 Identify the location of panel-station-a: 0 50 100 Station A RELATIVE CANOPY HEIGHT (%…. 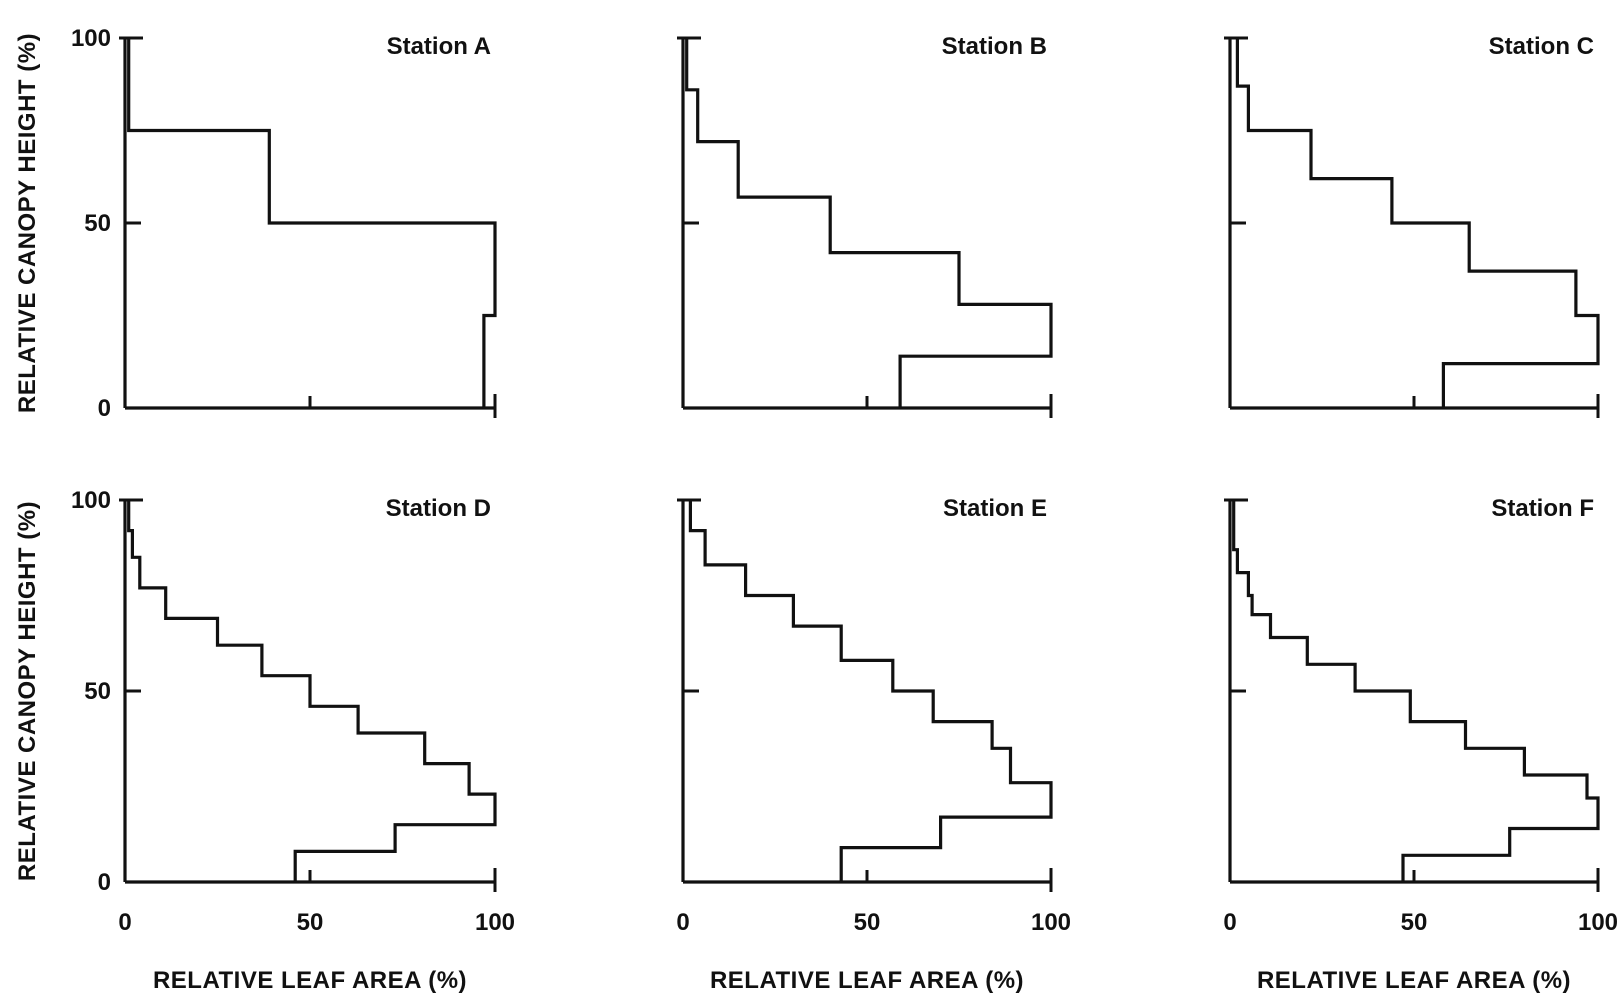
(255, 223).